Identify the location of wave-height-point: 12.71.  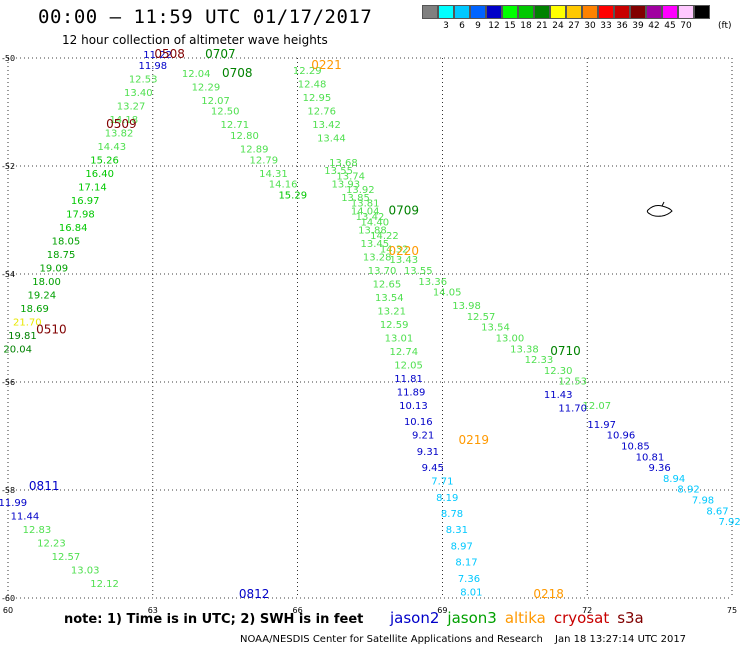
(235, 125).